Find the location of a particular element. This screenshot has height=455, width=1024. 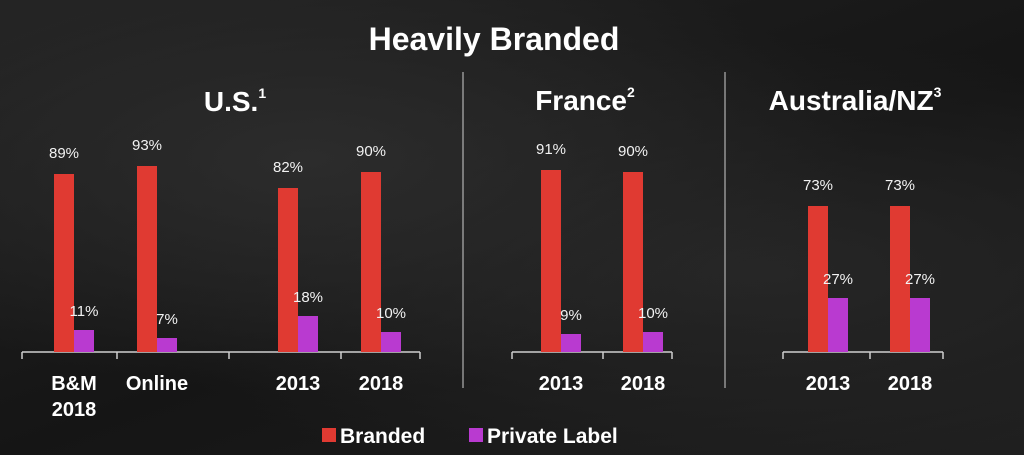

data-label-private-label: 18% is located at coordinates (308, 297).